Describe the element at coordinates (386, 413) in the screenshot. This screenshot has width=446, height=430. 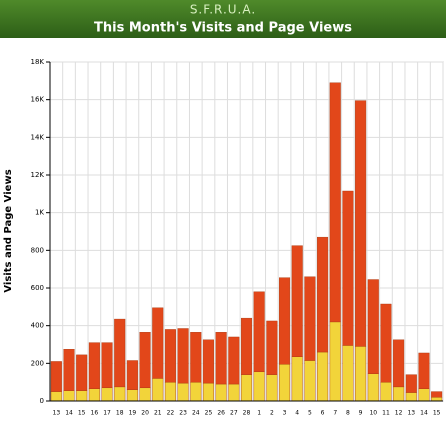
I see `x-tick-label: 11` at that location.